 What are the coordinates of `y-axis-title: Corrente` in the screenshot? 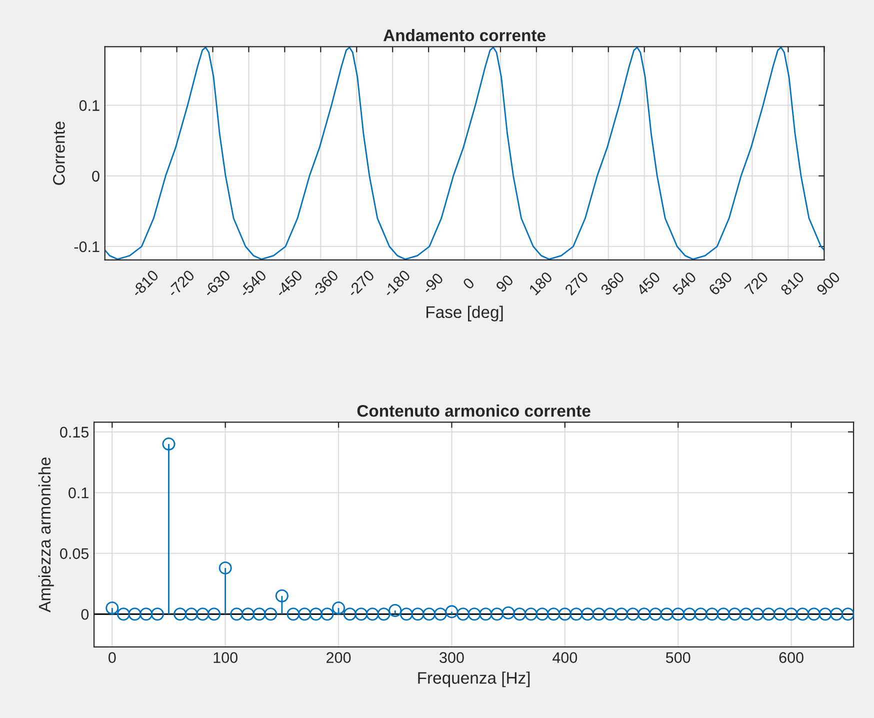 It's located at (59, 153).